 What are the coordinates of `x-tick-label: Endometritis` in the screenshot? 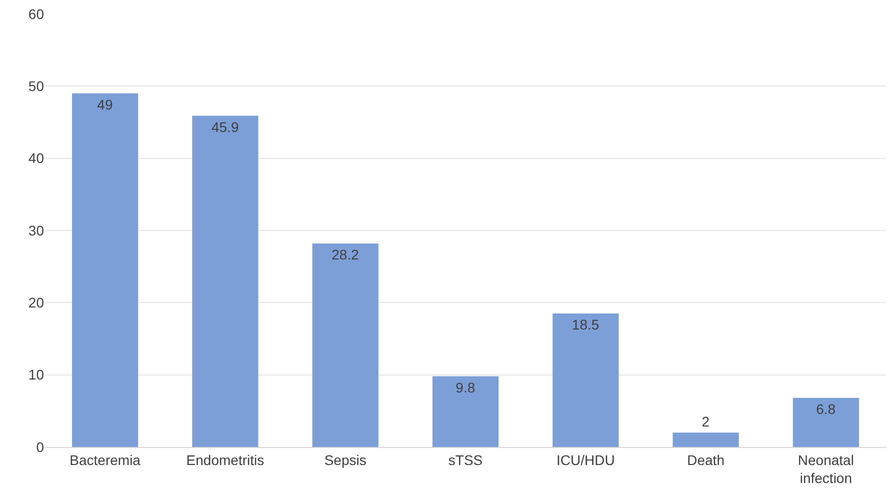 It's located at (225, 460).